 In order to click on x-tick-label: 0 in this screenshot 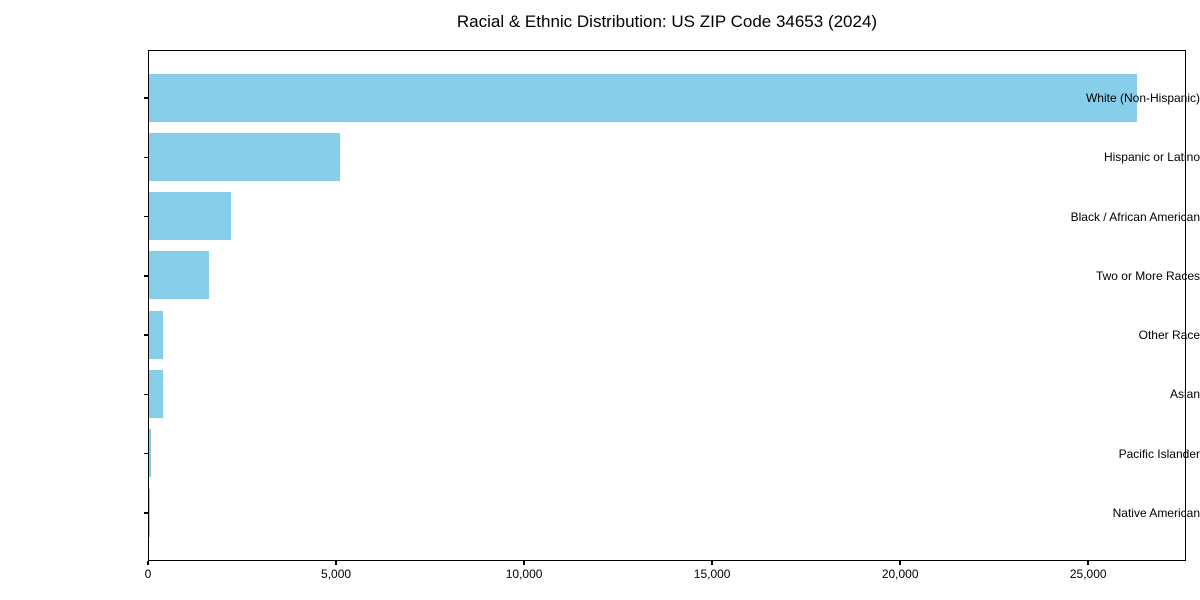, I will do `click(148, 574)`.